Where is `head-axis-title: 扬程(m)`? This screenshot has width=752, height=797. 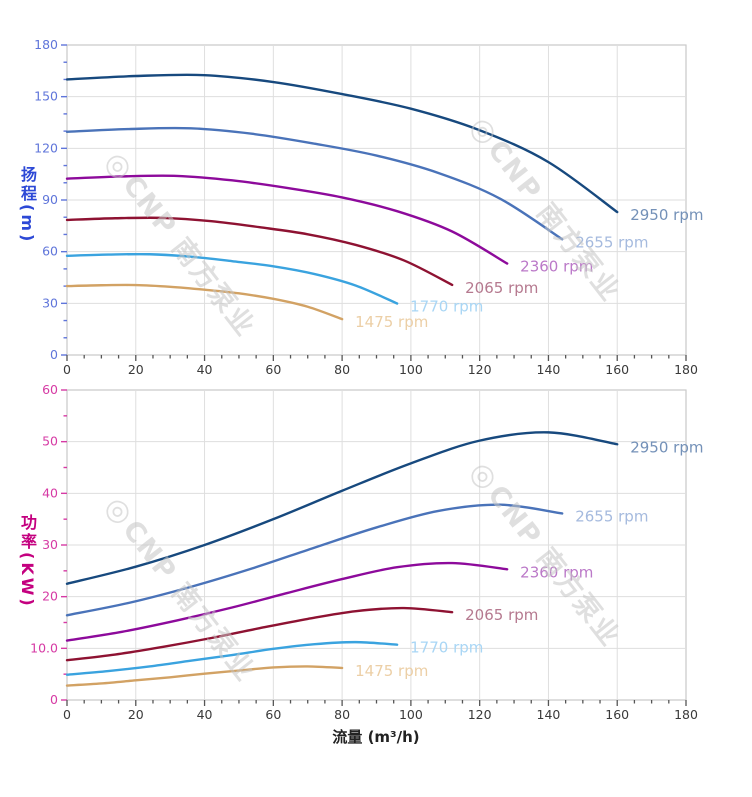 head-axis-title: 扬程(m) is located at coordinates (27, 205).